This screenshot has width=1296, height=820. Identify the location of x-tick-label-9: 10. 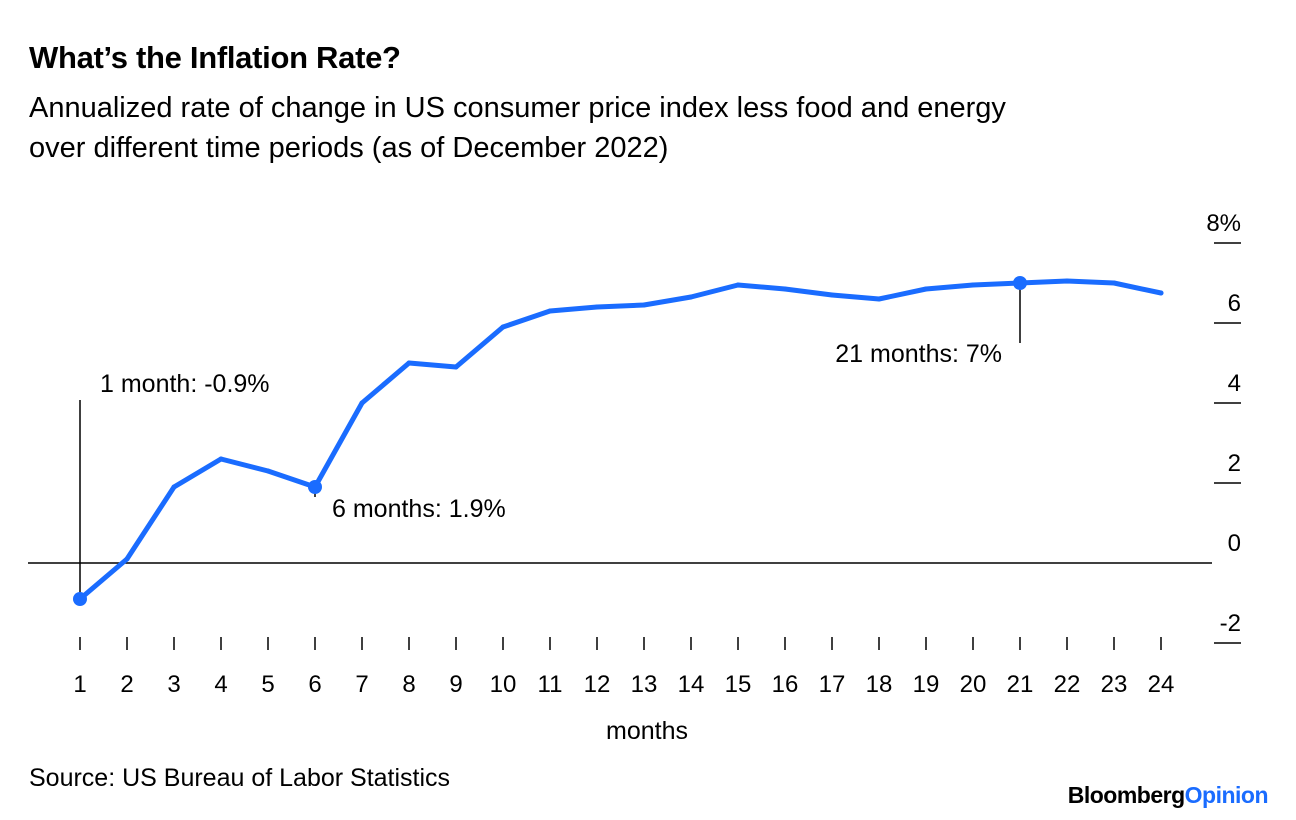
(503, 684).